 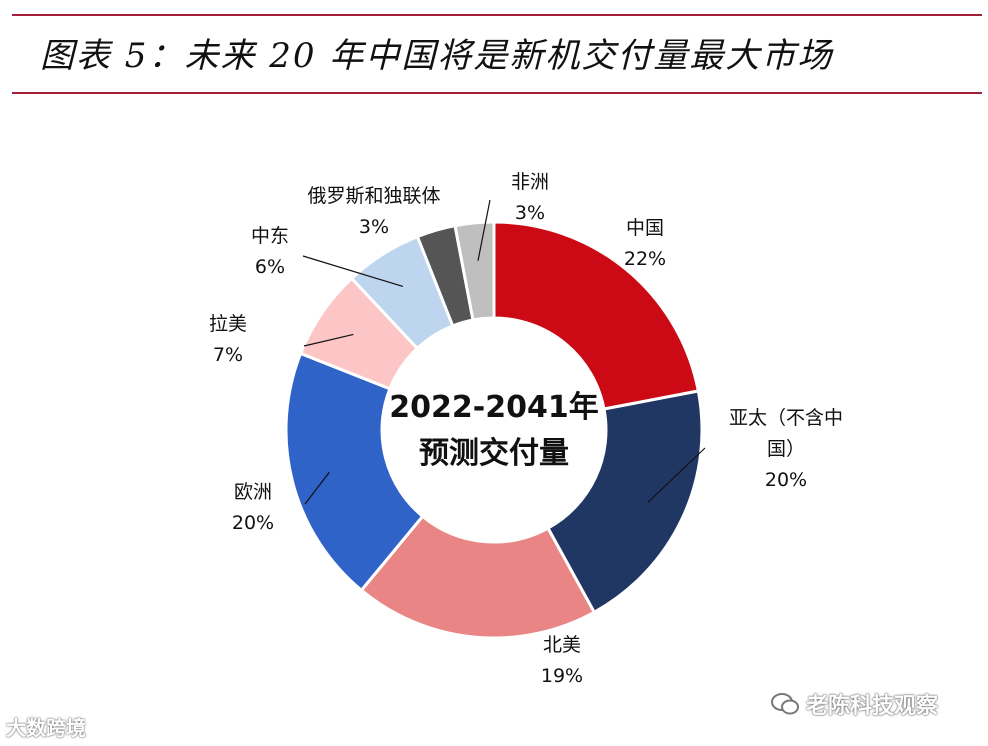 I want to click on slice-name-label: 欧洲, so click(x=253, y=492).